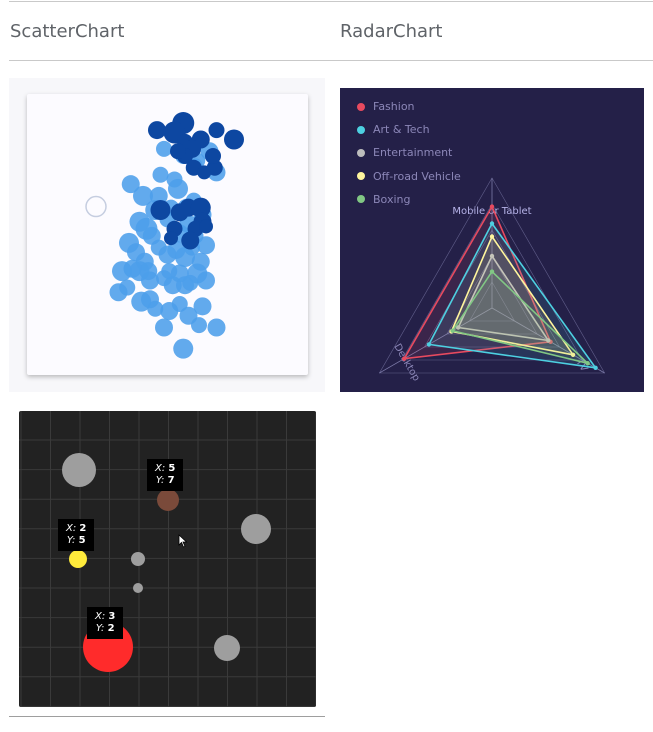 The image size is (653, 732). I want to click on radar-axis-line, so click(436, 340).